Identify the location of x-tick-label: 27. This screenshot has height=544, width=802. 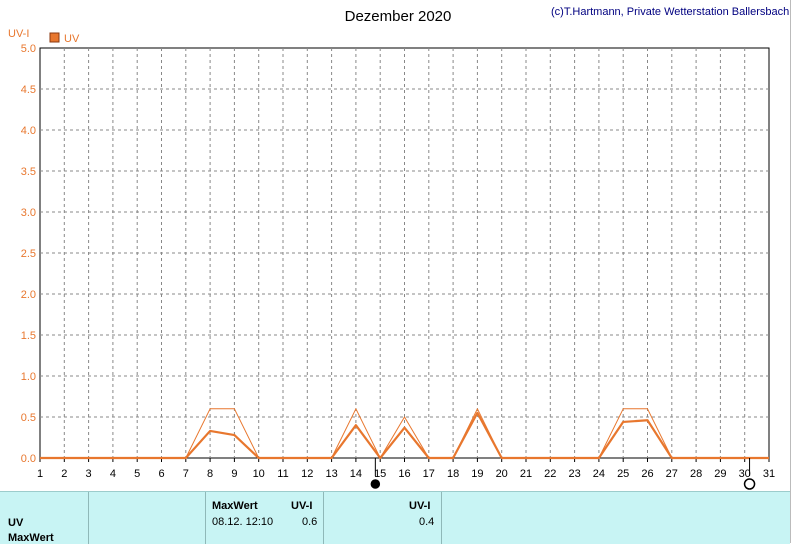
(672, 474).